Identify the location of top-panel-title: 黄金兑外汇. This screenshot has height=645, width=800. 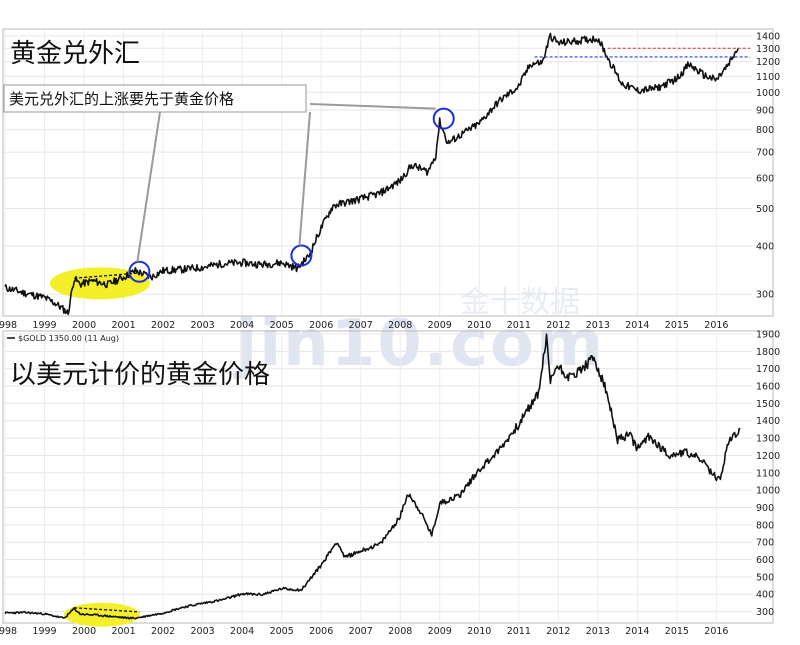
(75, 54).